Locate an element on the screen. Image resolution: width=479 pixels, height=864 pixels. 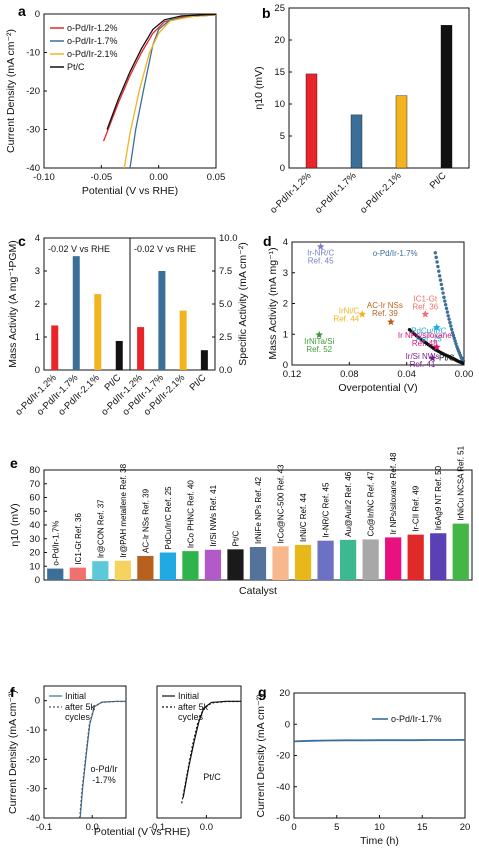
legend-label: Pt/C is located at coordinates (76, 67).